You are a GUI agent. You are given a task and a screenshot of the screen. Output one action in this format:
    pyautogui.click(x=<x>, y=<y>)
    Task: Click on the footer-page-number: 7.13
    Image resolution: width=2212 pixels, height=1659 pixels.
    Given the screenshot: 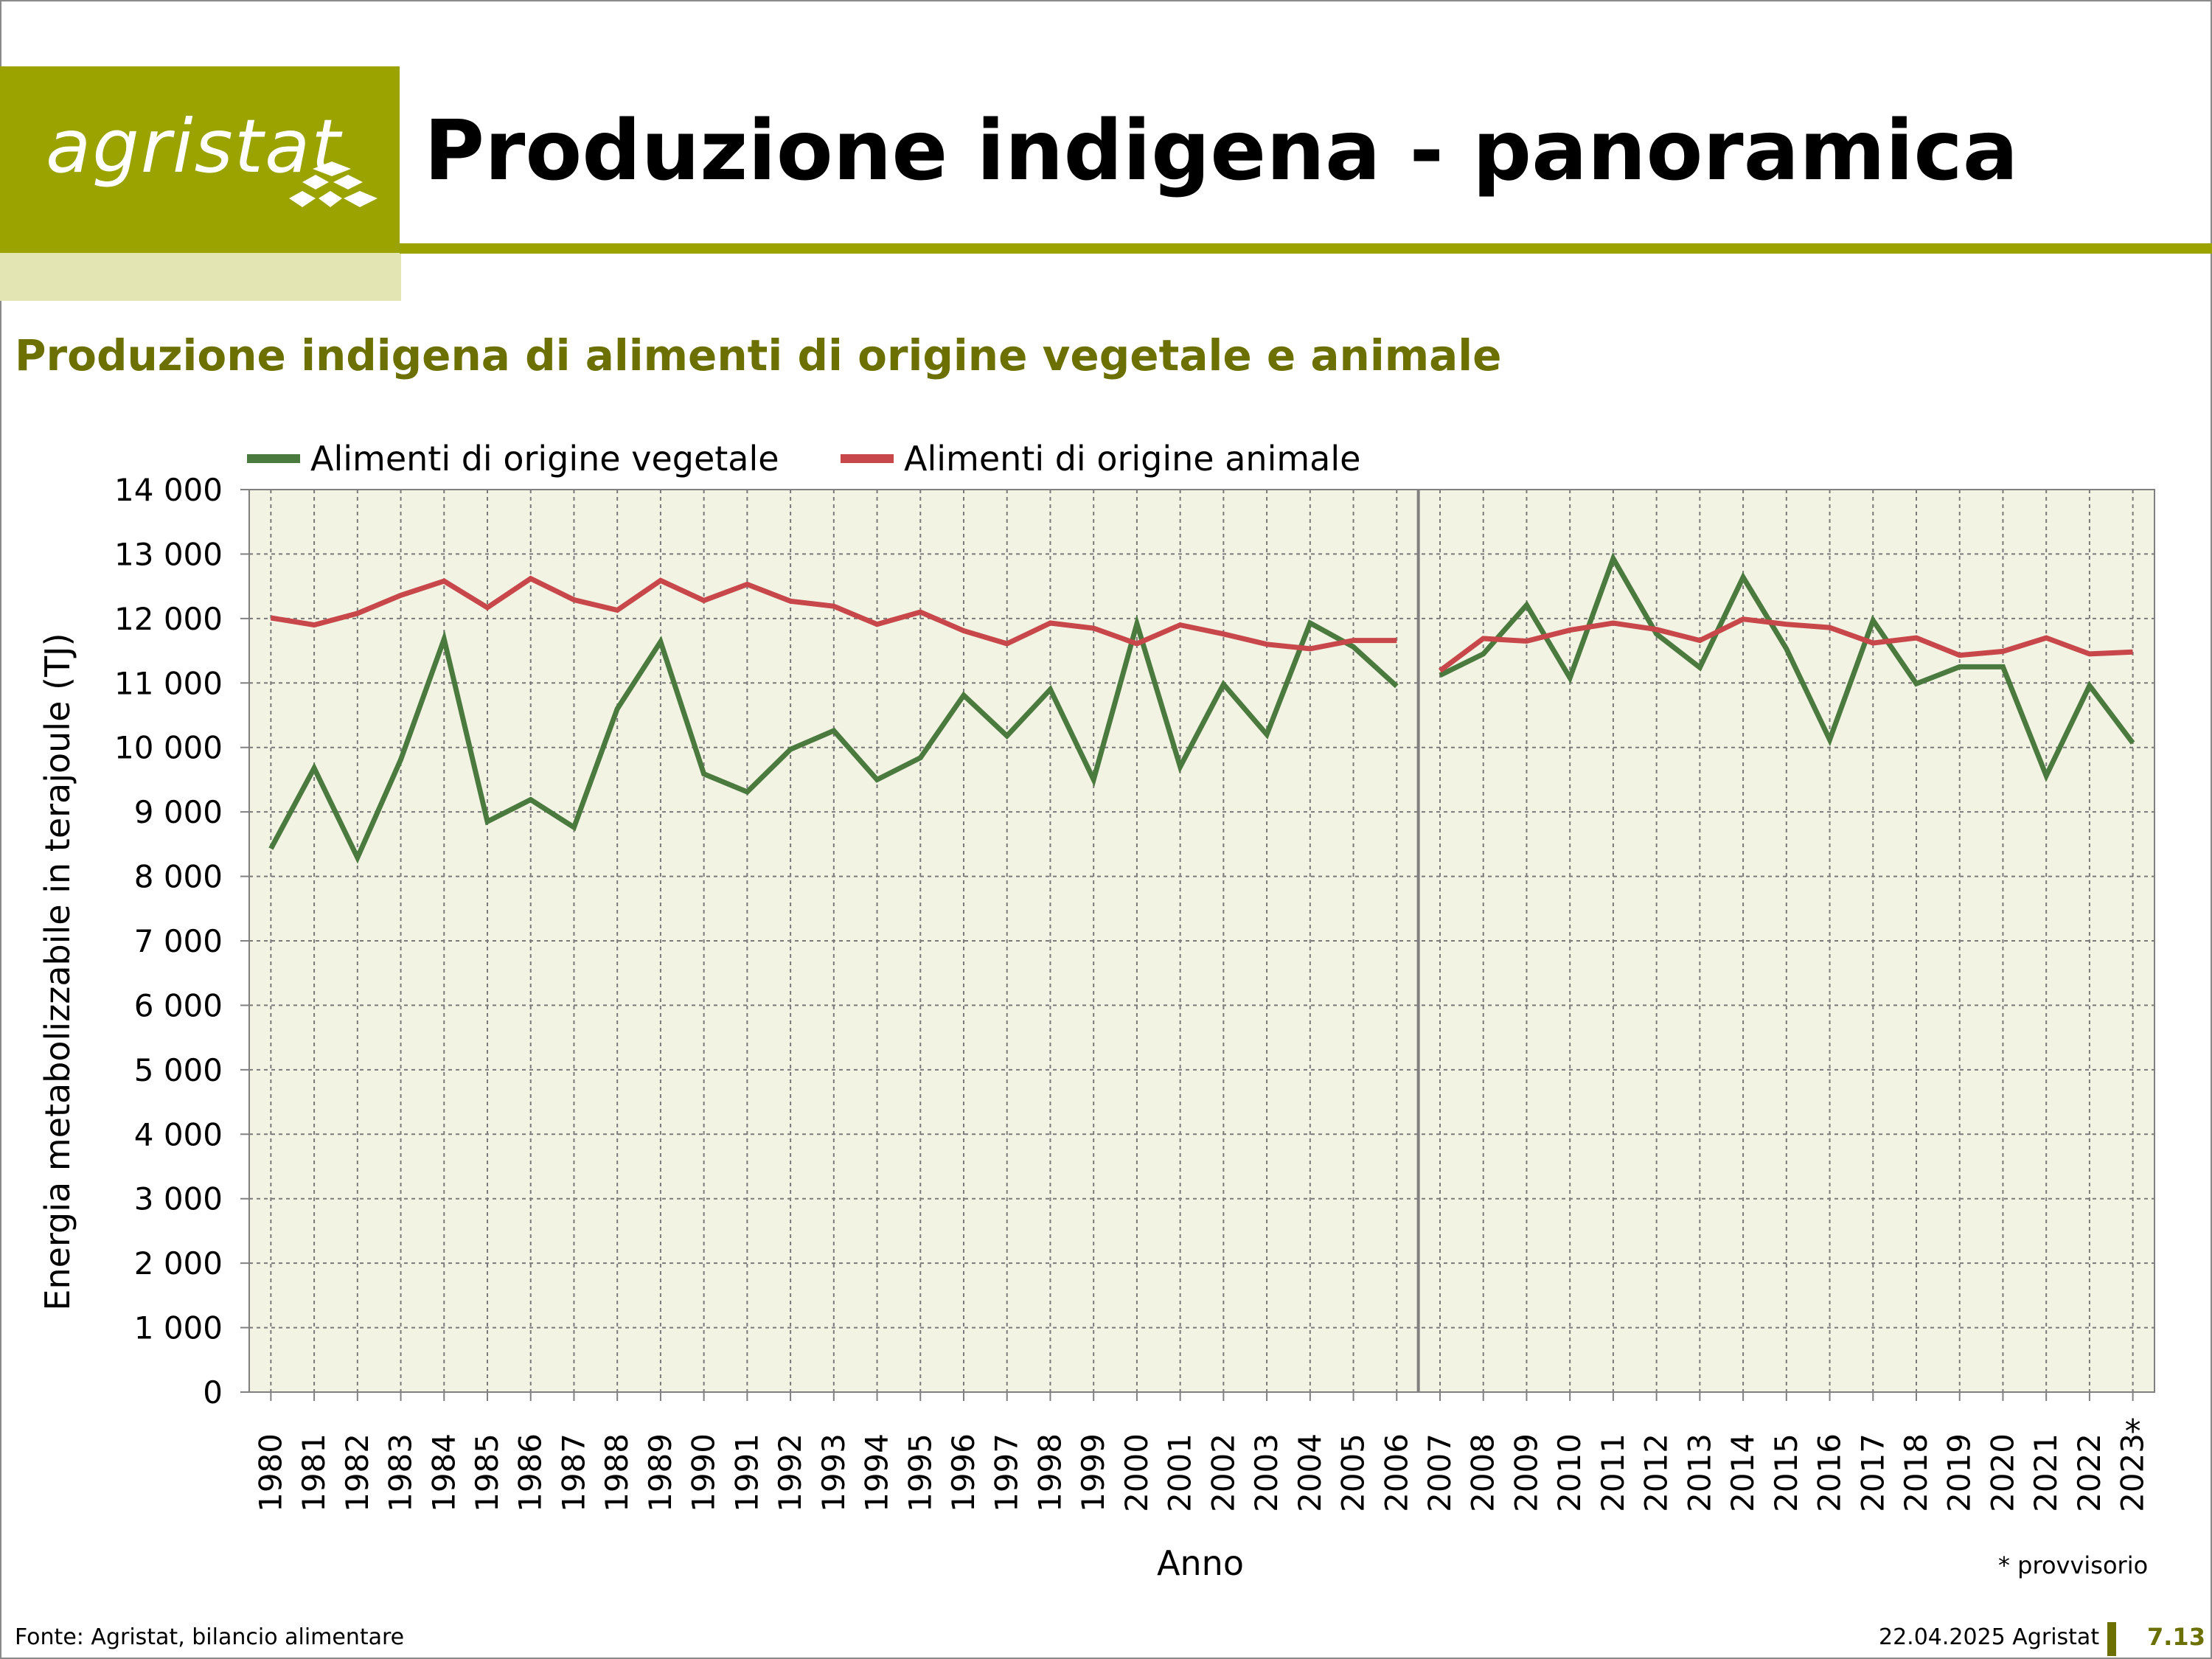 What is the action you would take?
    pyautogui.click(x=2176, y=1637)
    